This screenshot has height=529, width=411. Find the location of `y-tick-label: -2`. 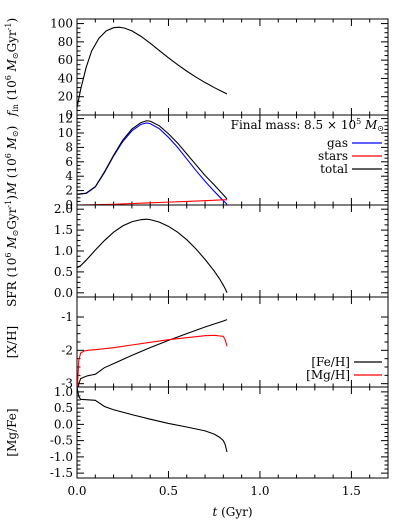

y-tick-label: -2 is located at coordinates (67, 350).